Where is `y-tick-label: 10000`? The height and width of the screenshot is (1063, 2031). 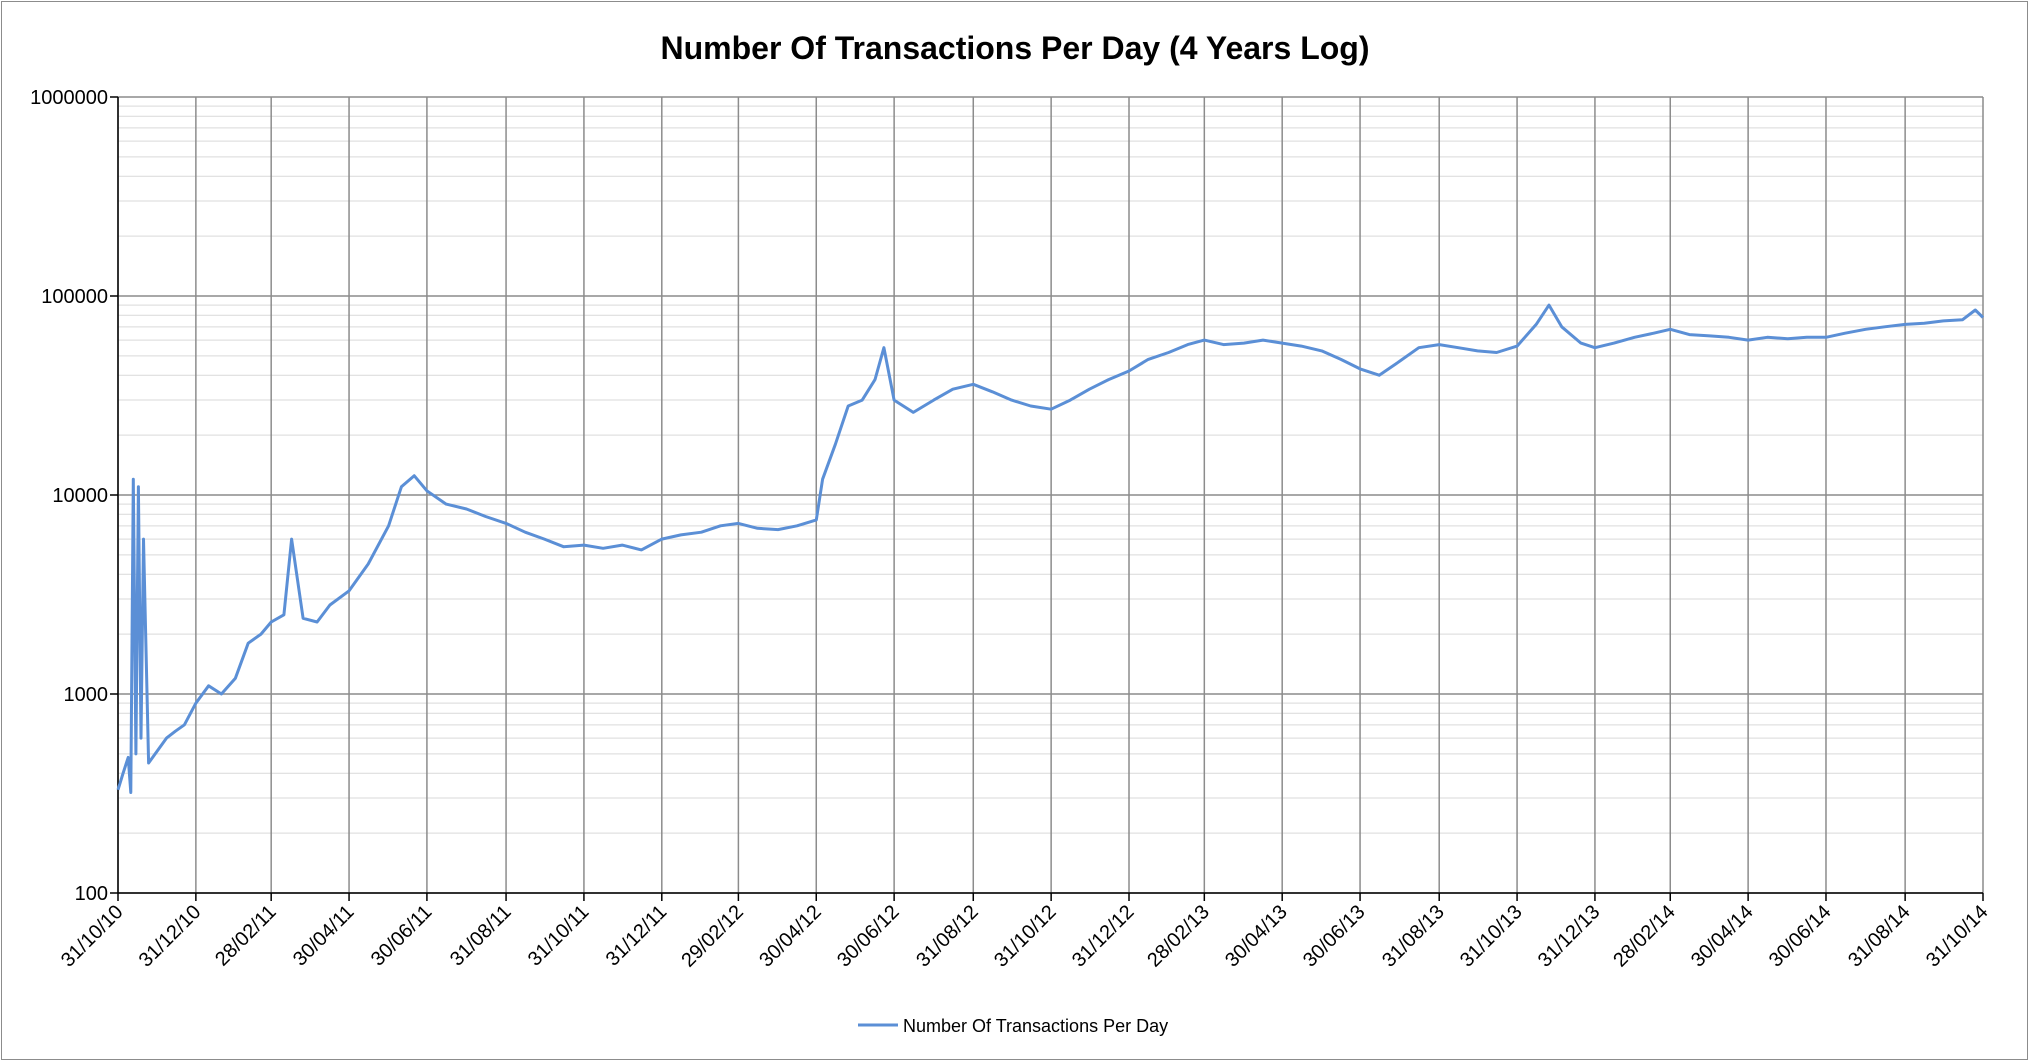 y-tick-label: 10000 is located at coordinates (80, 496).